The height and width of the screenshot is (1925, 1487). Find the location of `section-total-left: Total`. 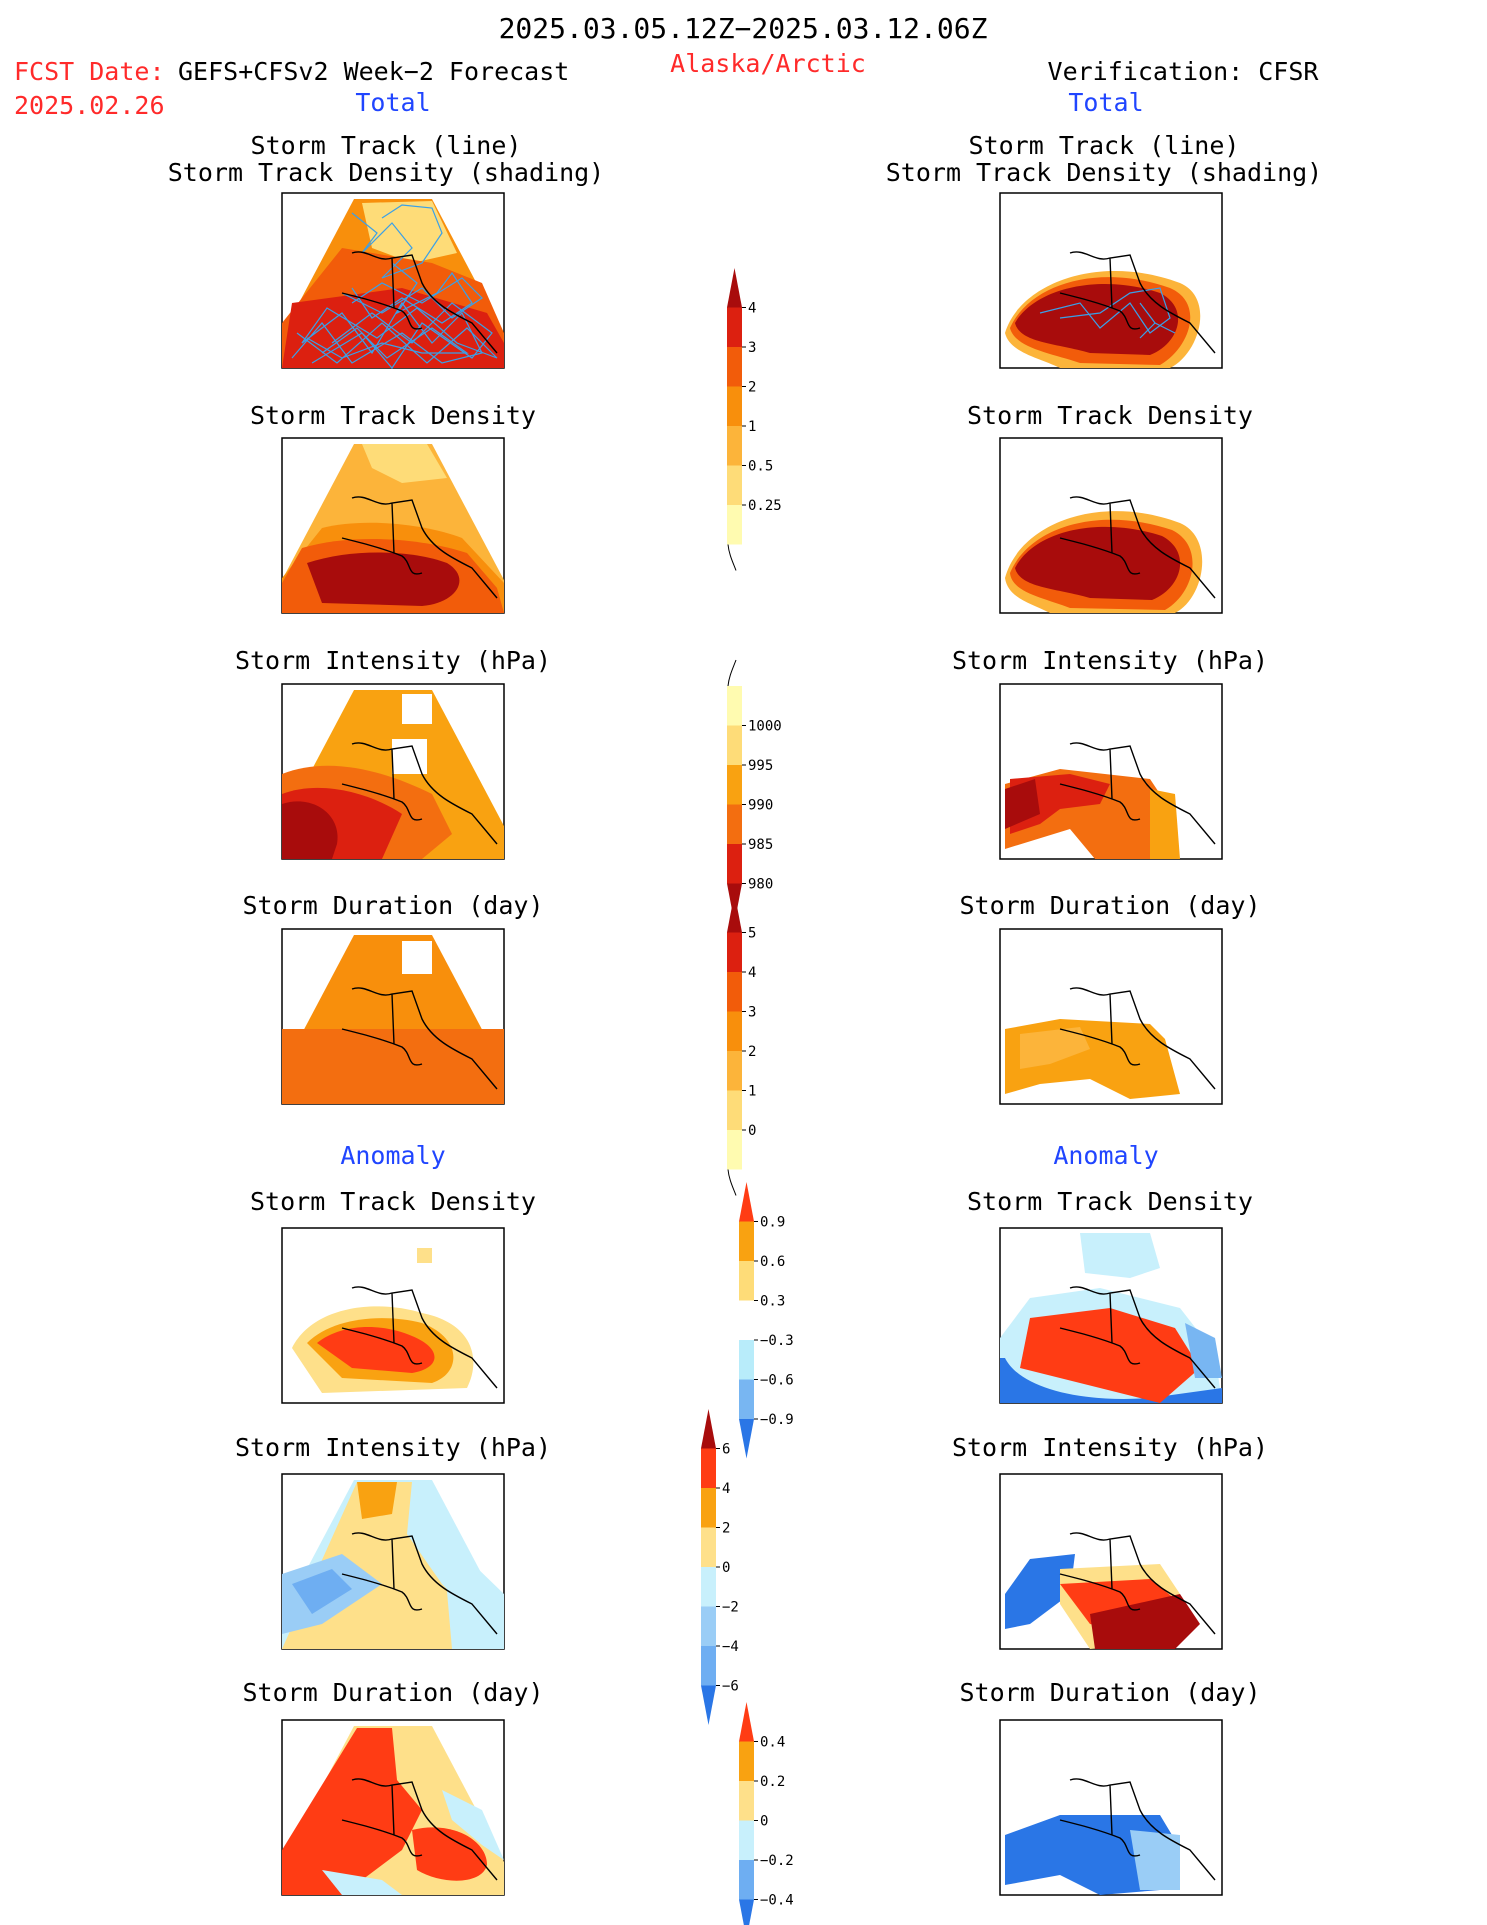

section-total-left: Total is located at coordinates (392, 102).